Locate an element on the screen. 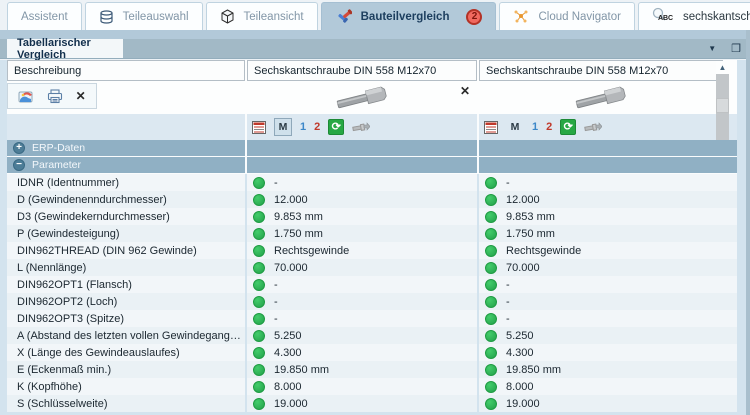 The width and height of the screenshot is (750, 415). parameter-value: - is located at coordinates (508, 301).